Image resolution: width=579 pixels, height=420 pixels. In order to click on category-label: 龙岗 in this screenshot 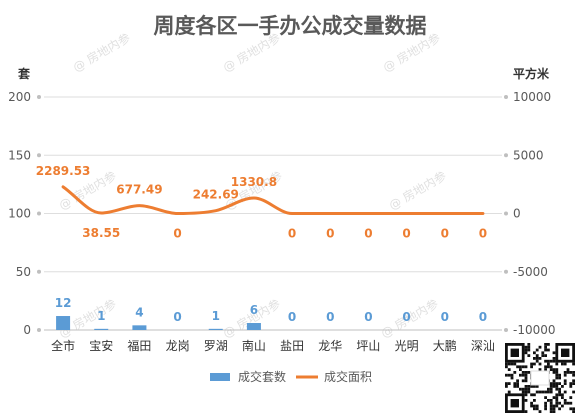, I will do `click(178, 346)`.